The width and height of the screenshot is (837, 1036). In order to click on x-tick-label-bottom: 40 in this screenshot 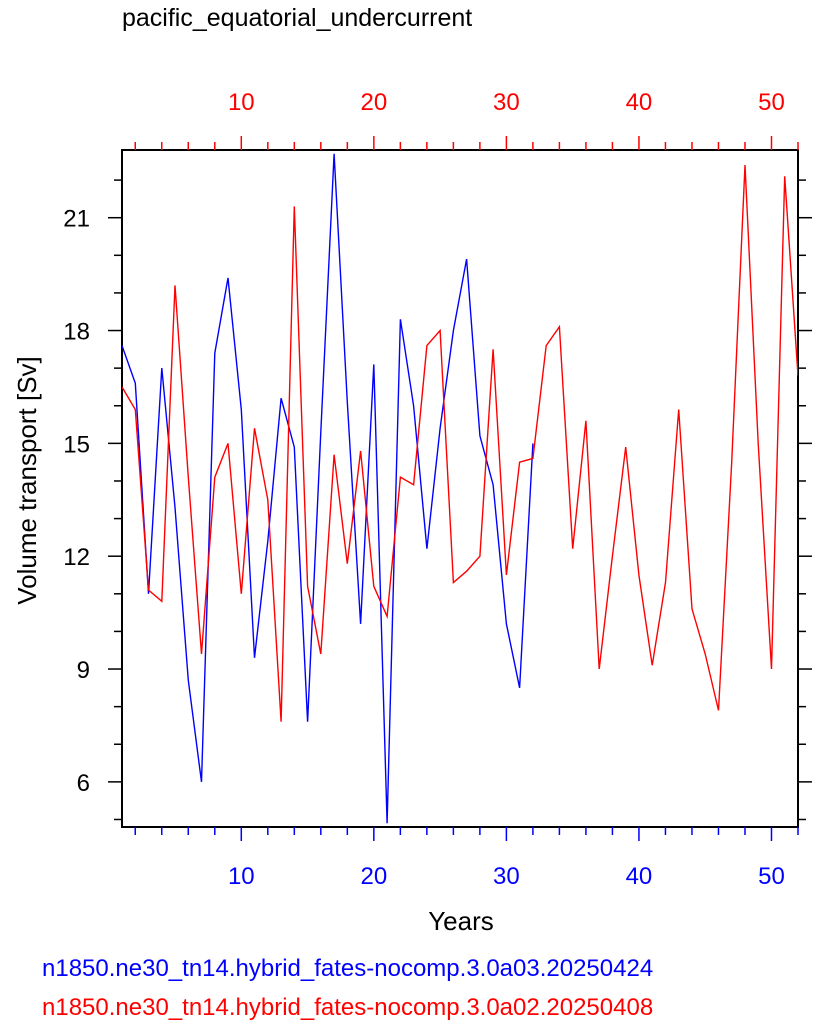, I will do `click(639, 876)`.